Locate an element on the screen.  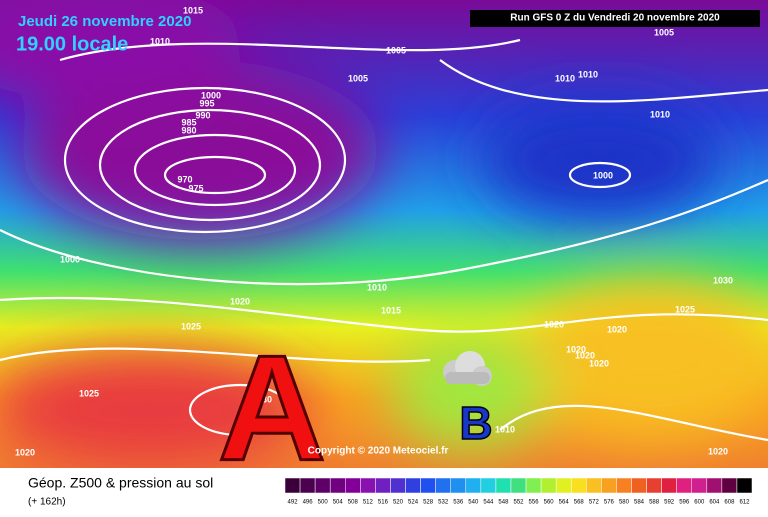
colorbar-label: 540 is located at coordinates (473, 503).